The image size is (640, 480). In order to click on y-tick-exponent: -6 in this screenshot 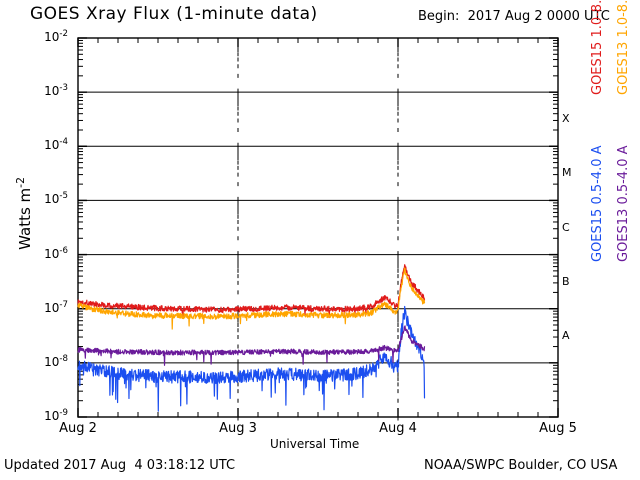, I will do `click(63, 250)`.